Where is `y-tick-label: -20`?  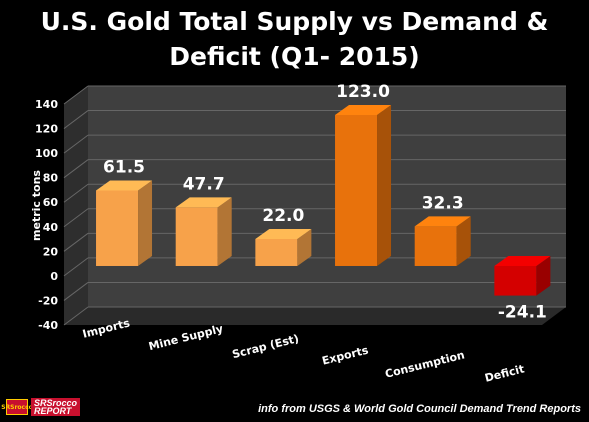 y-tick-label: -20 is located at coordinates (48, 300).